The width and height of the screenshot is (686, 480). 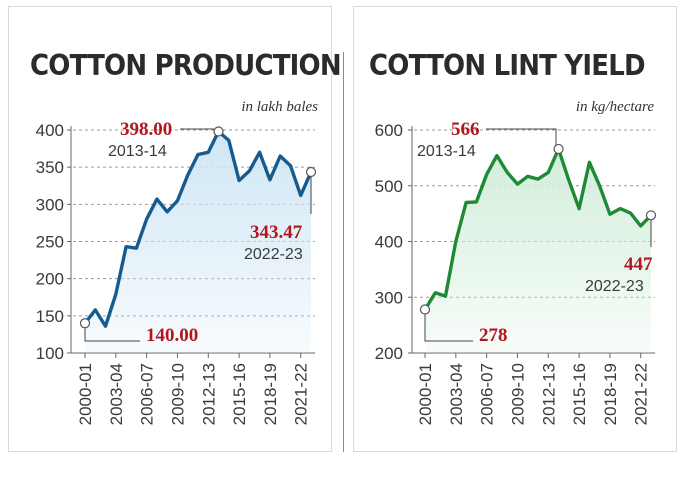 I want to click on yield-xtick-label: 2015-16, so click(x=579, y=394).